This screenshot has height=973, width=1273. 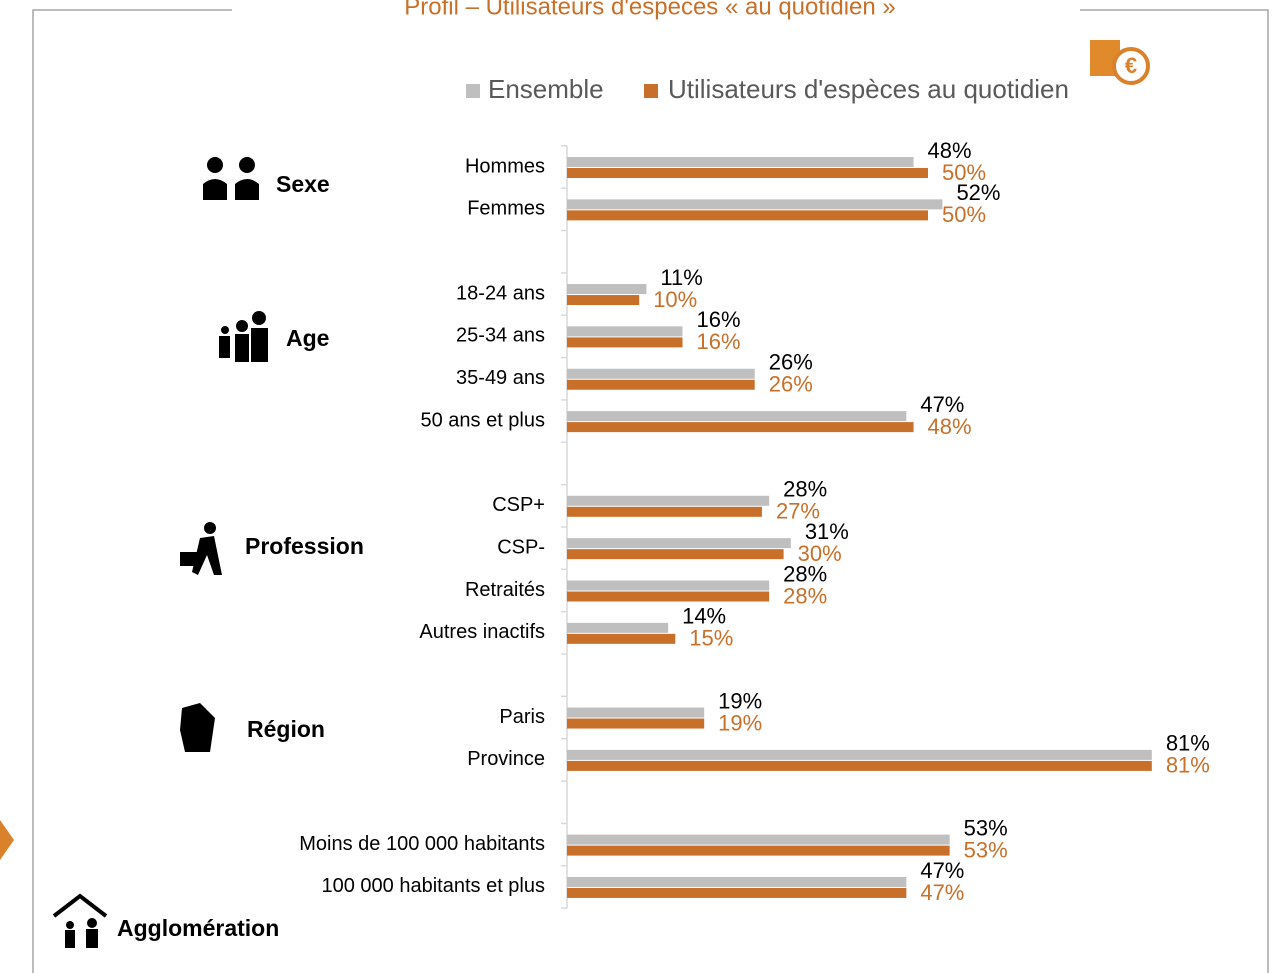 What do you see at coordinates (518, 505) in the screenshot?
I see `category-label: CSP+` at bounding box center [518, 505].